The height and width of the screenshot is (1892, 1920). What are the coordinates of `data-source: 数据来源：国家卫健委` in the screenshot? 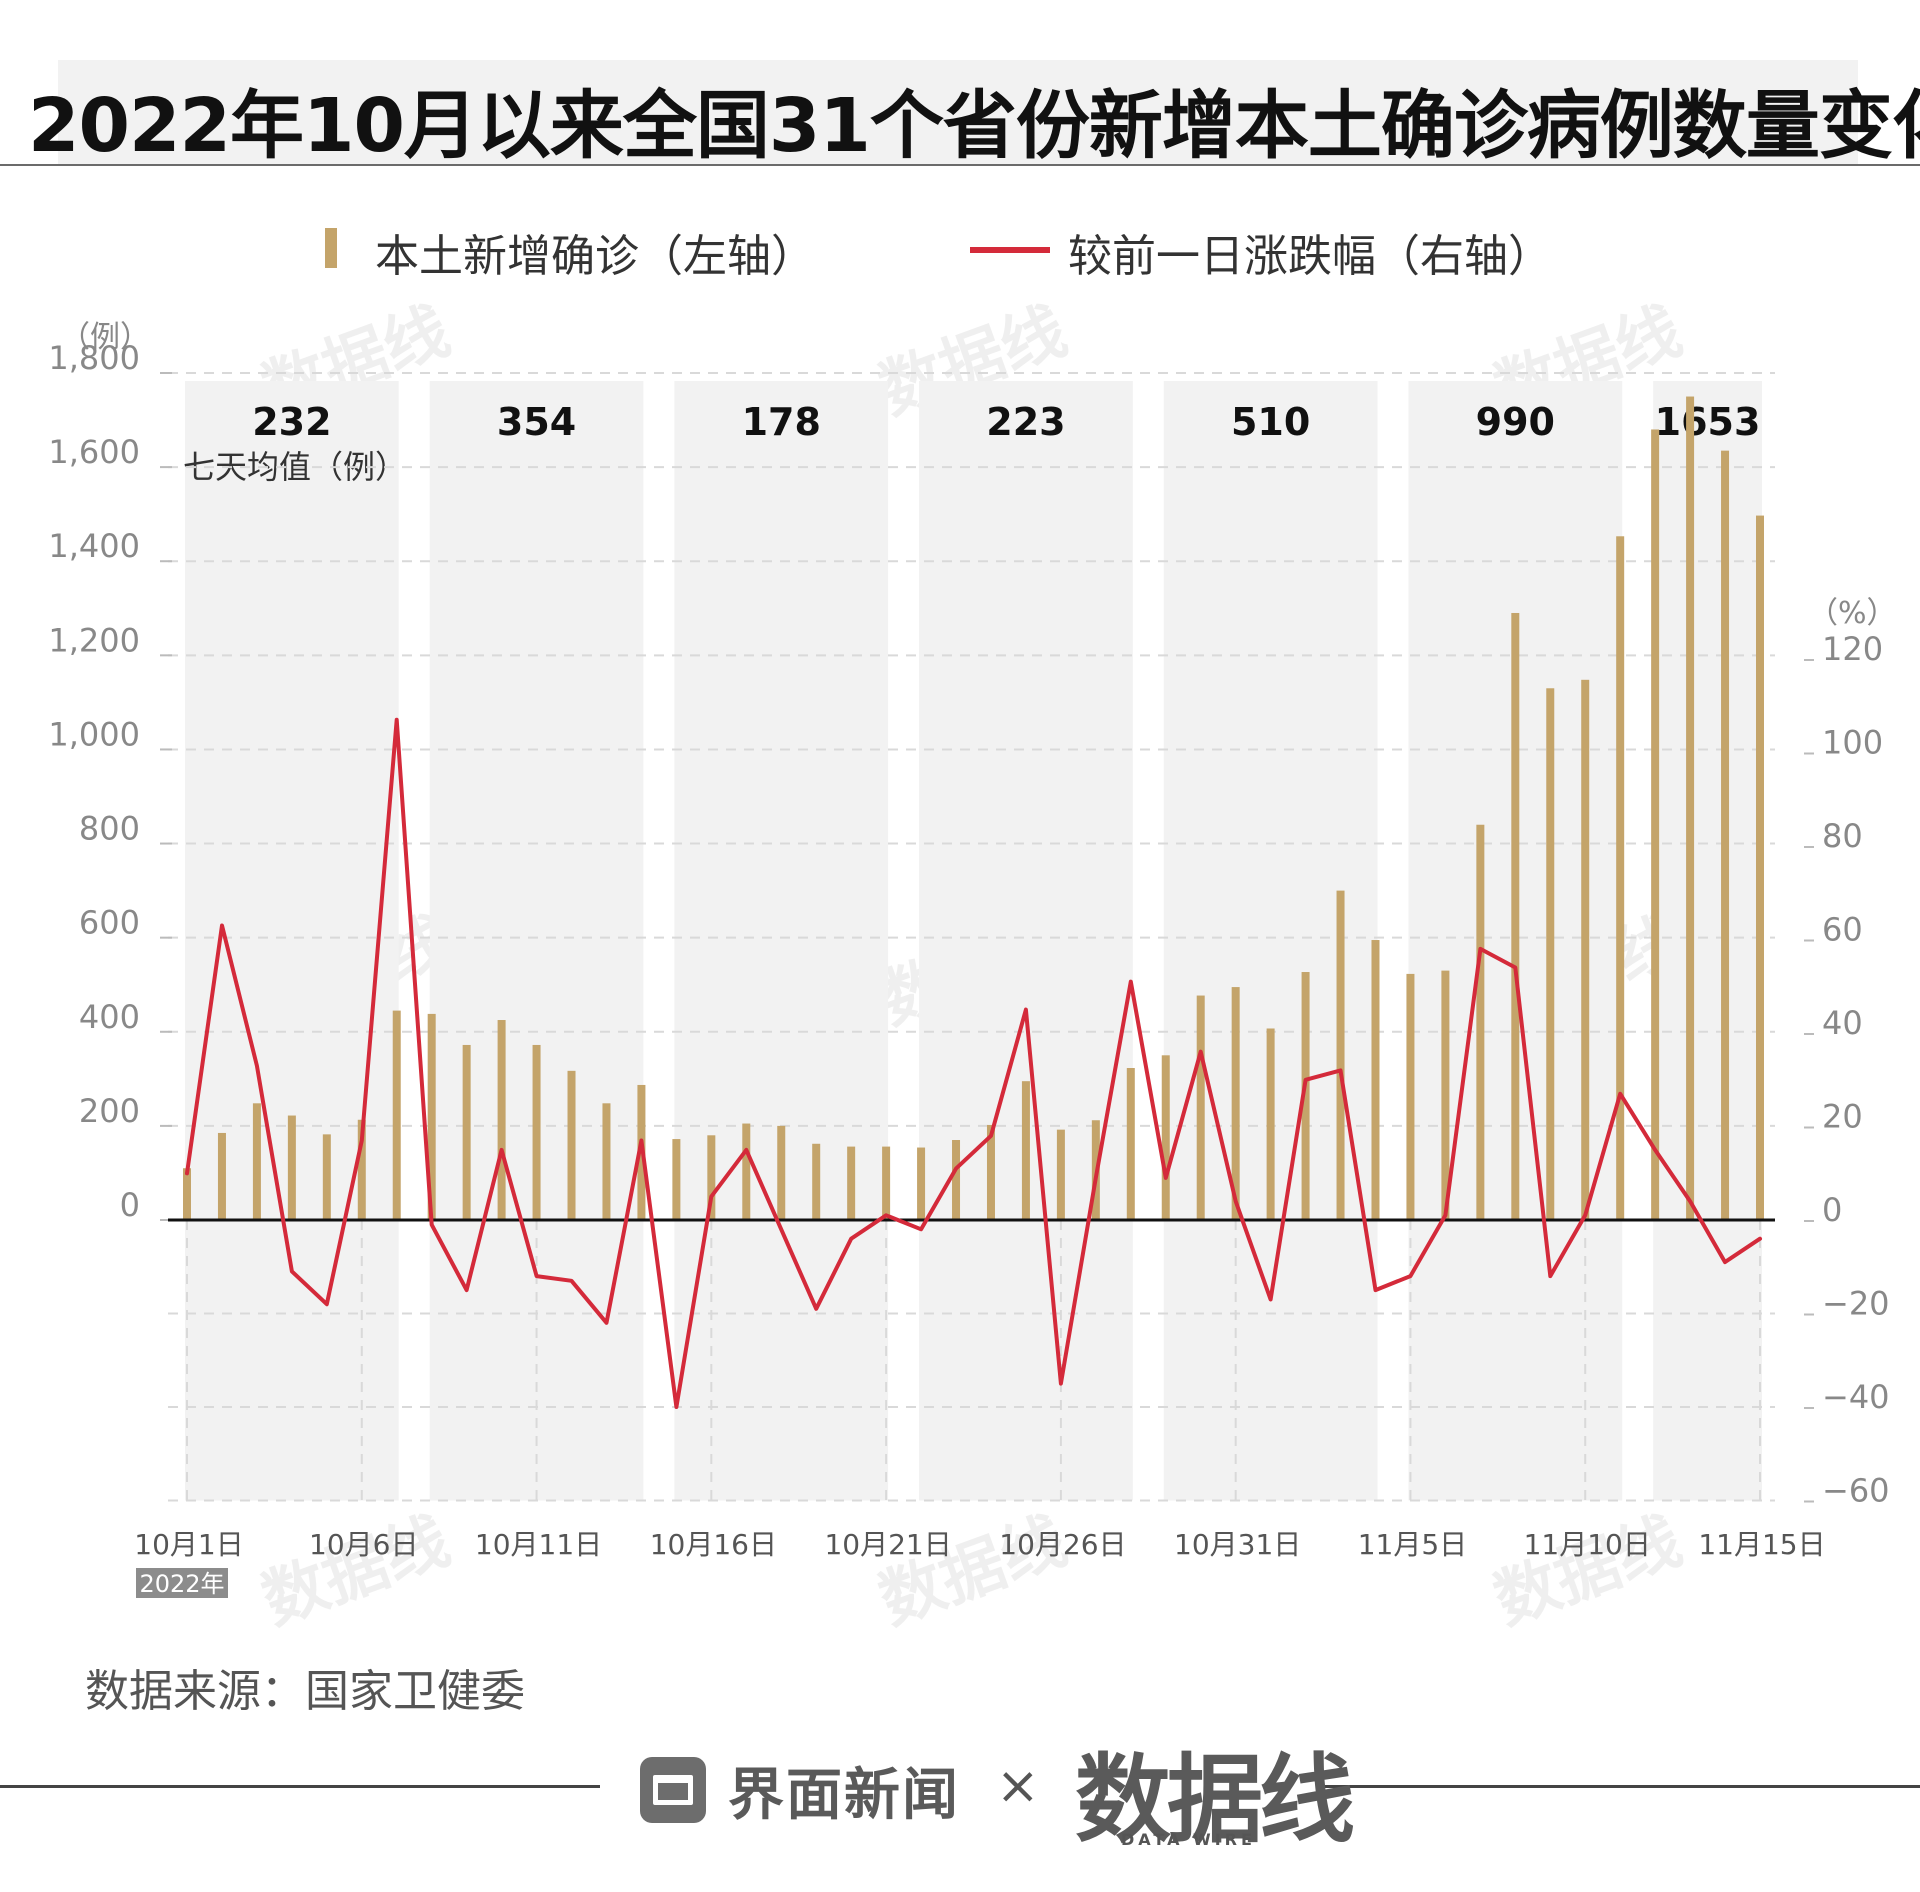 It's located at (305, 1691).